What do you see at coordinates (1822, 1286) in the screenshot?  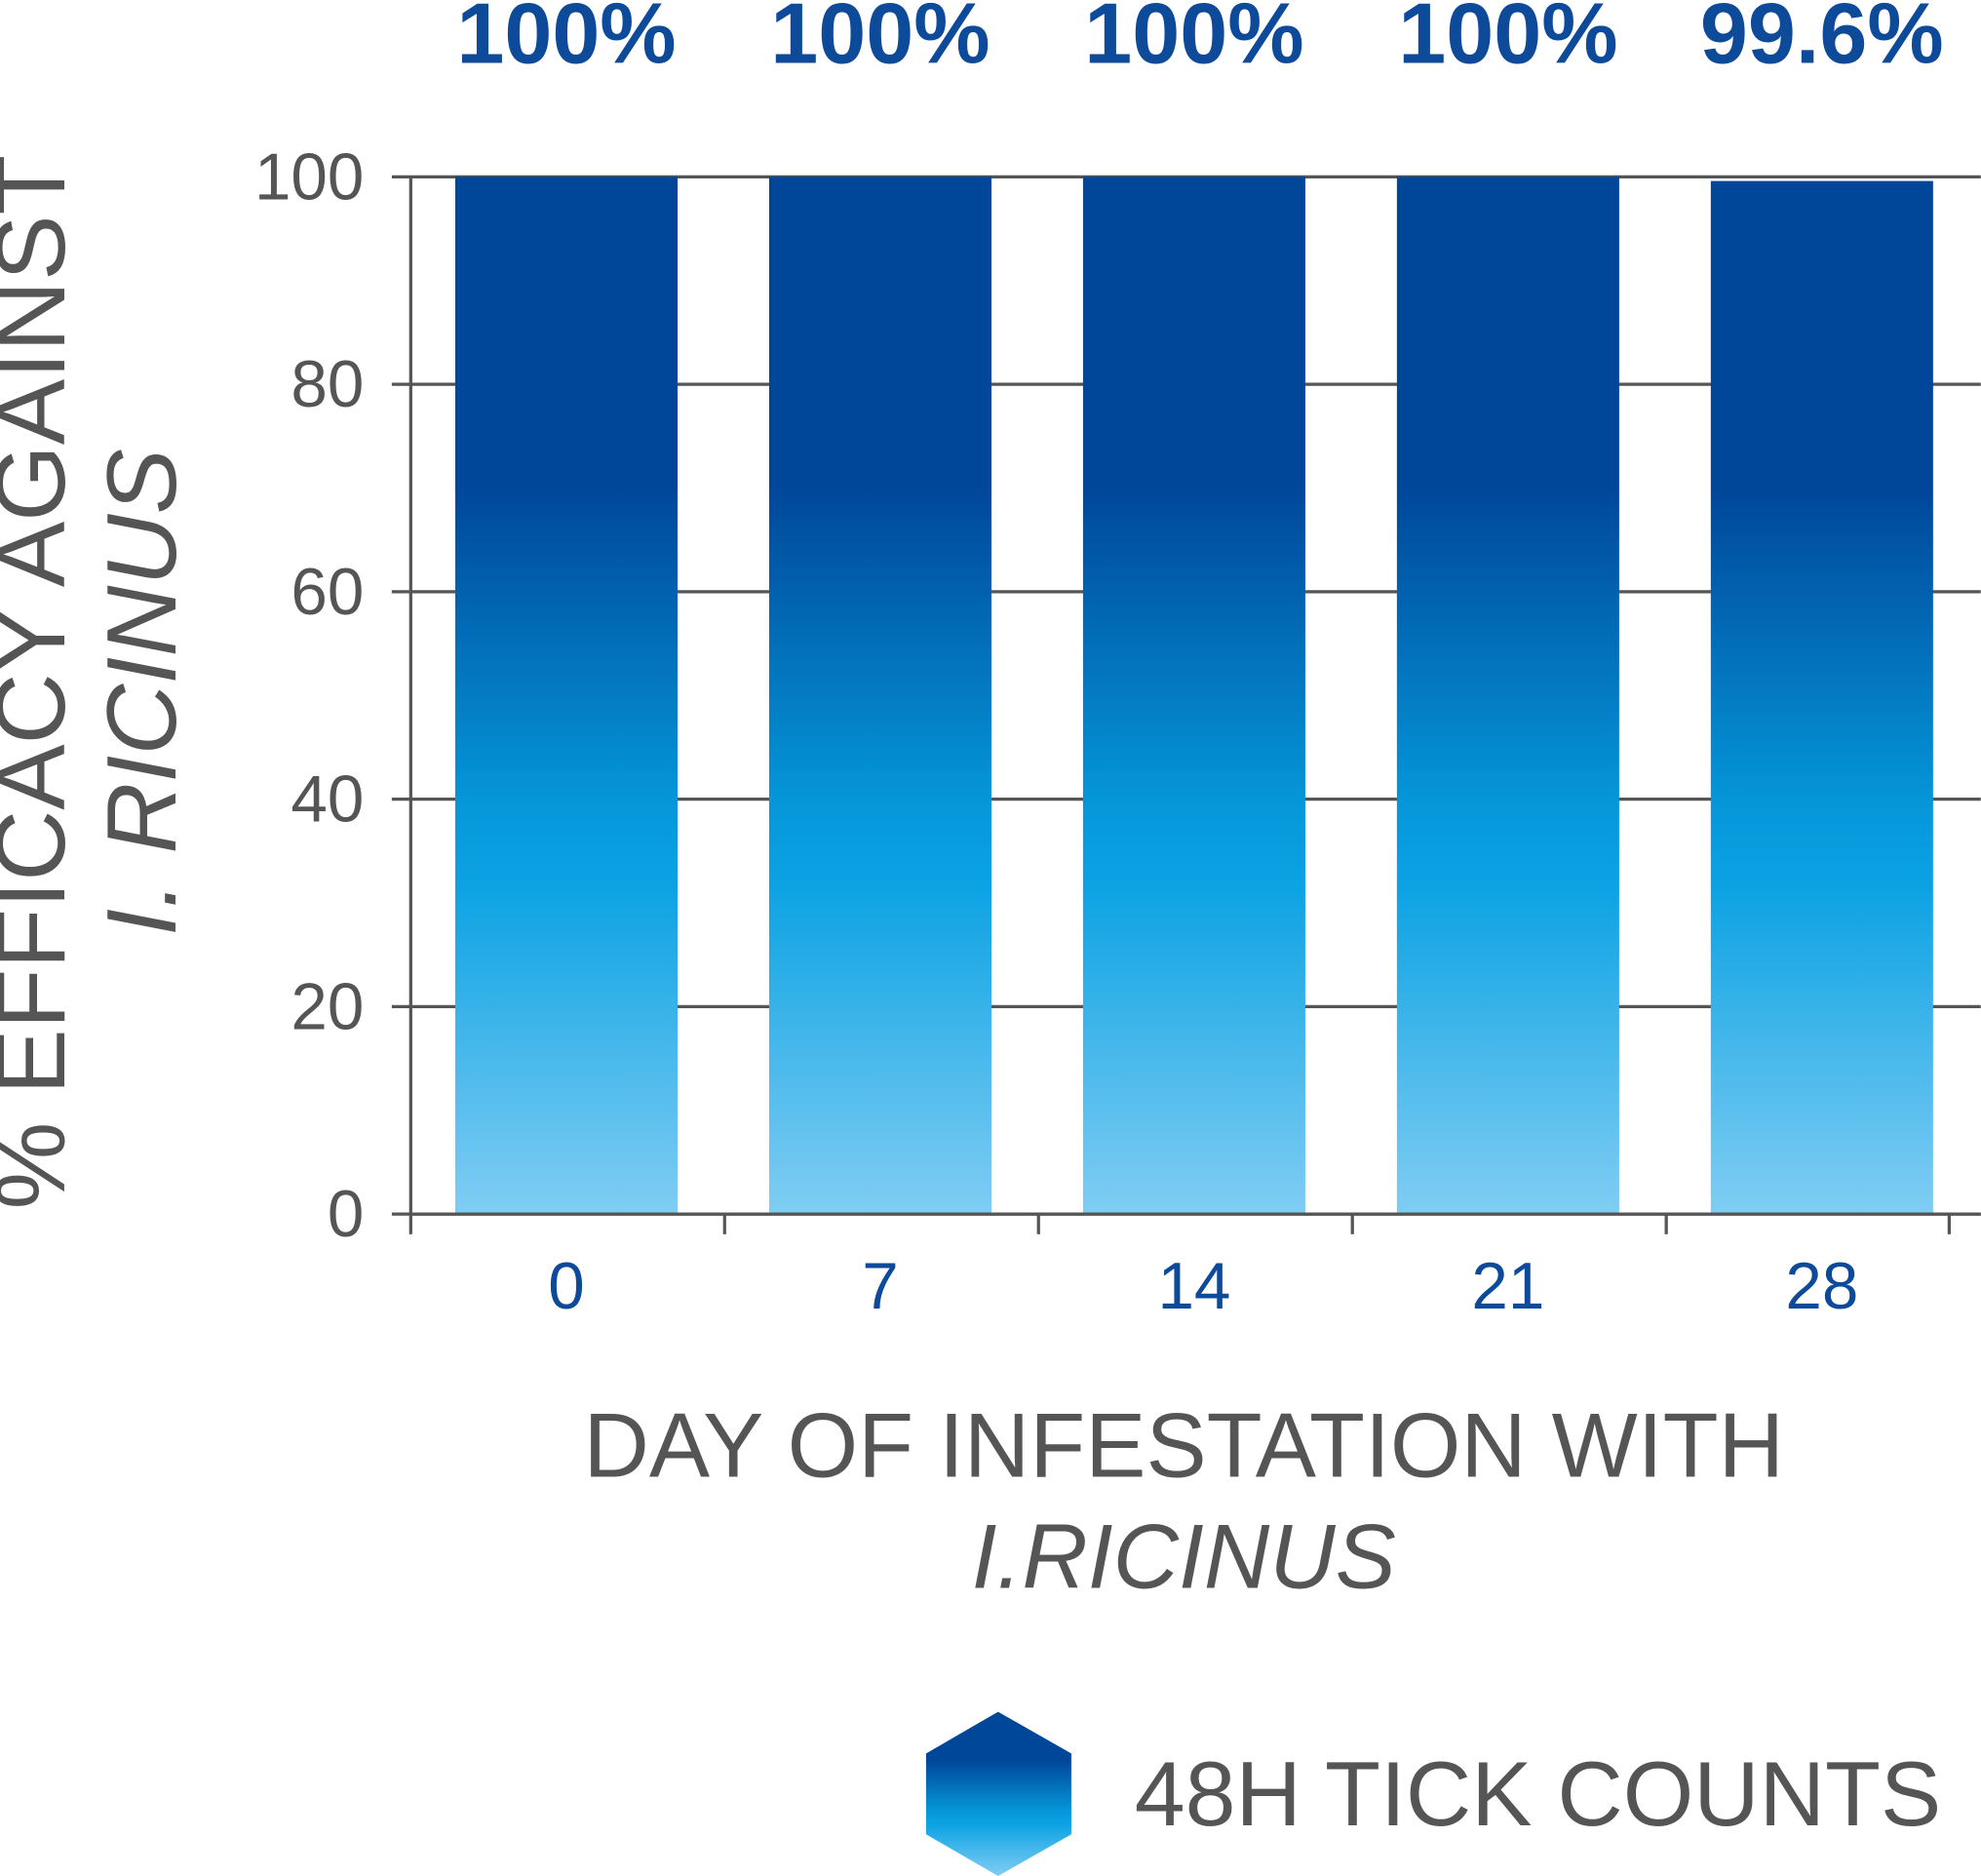 I see `x-tick-label: 28` at bounding box center [1822, 1286].